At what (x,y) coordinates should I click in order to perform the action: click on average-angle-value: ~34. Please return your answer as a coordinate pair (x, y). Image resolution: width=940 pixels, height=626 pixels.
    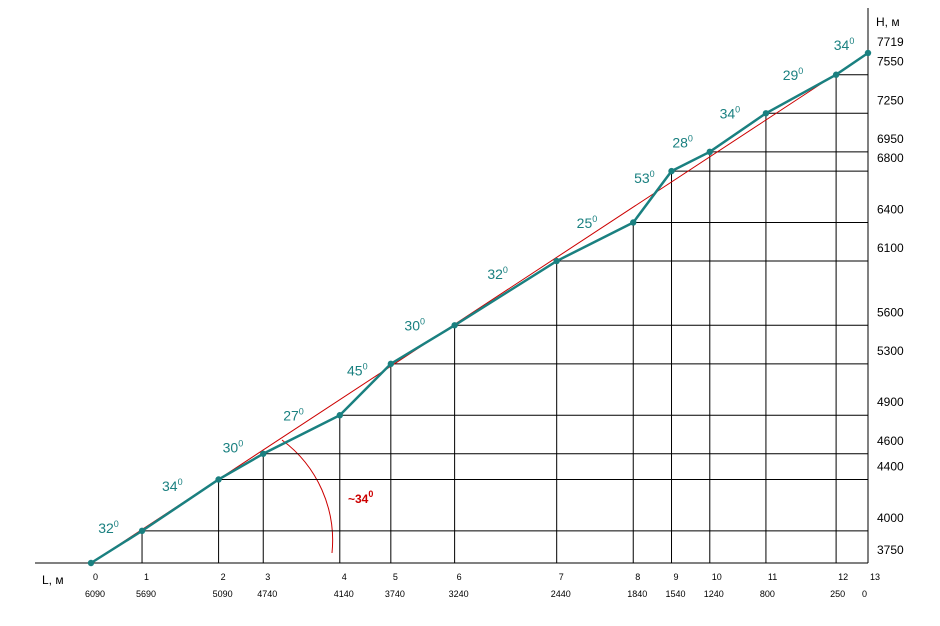
    Looking at the image, I should click on (358, 499).